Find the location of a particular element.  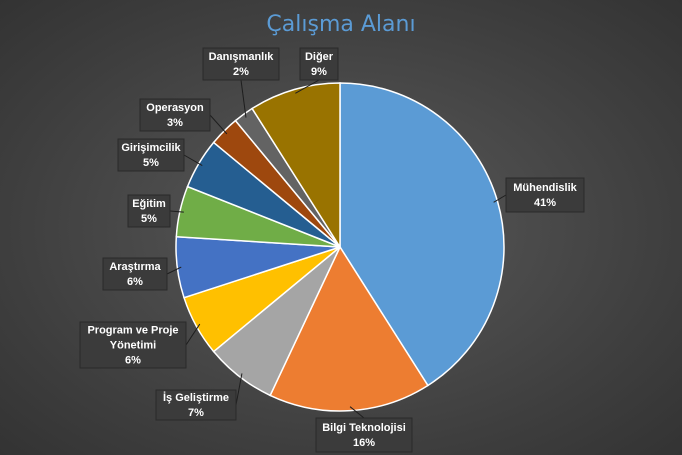

data-label-2: Bilgi Teknolojisi 16% is located at coordinates (364, 435).